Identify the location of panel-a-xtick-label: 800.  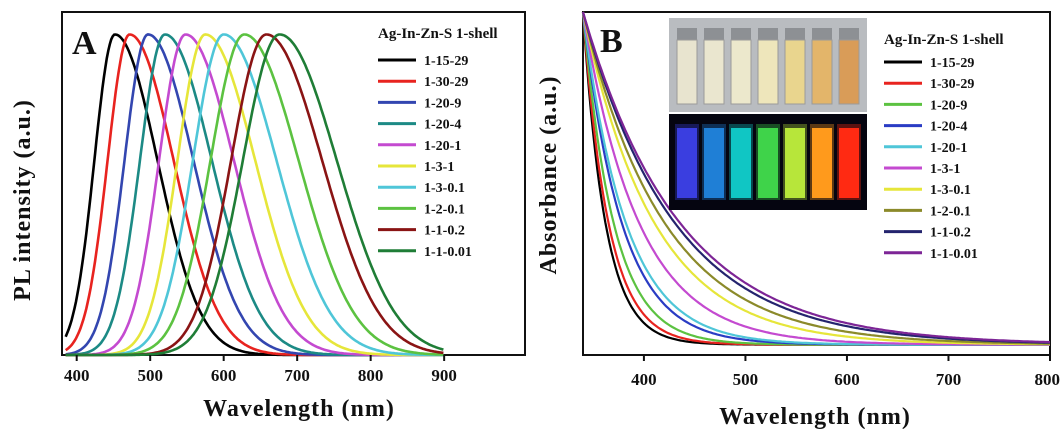
(371, 375).